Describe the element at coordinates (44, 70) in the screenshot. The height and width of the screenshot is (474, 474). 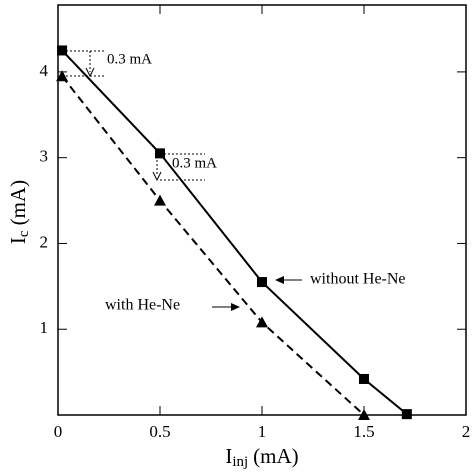
I see `y-tick-label: 4` at that location.